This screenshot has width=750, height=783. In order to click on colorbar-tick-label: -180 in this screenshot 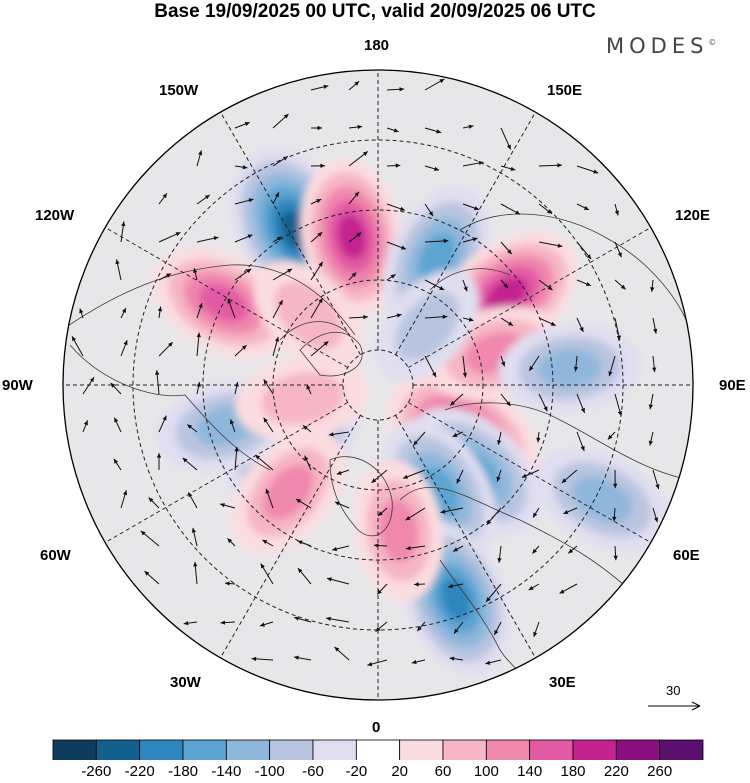, I will do `click(183, 771)`.